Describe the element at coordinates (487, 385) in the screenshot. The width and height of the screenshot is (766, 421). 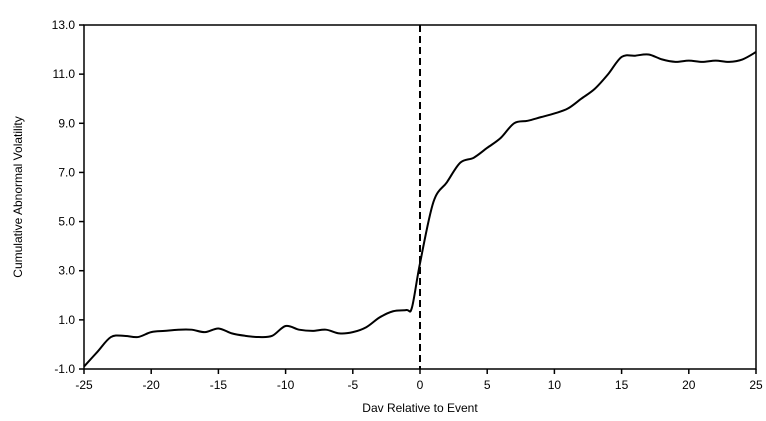
I see `x-tick-label: 5` at that location.